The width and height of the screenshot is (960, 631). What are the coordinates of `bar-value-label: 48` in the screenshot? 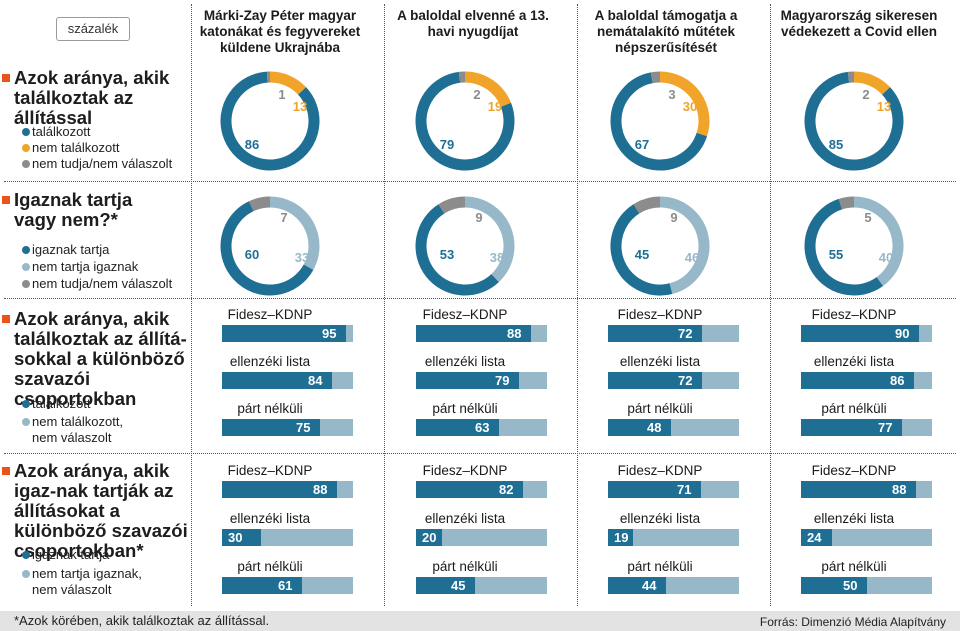 It's located at (654, 427).